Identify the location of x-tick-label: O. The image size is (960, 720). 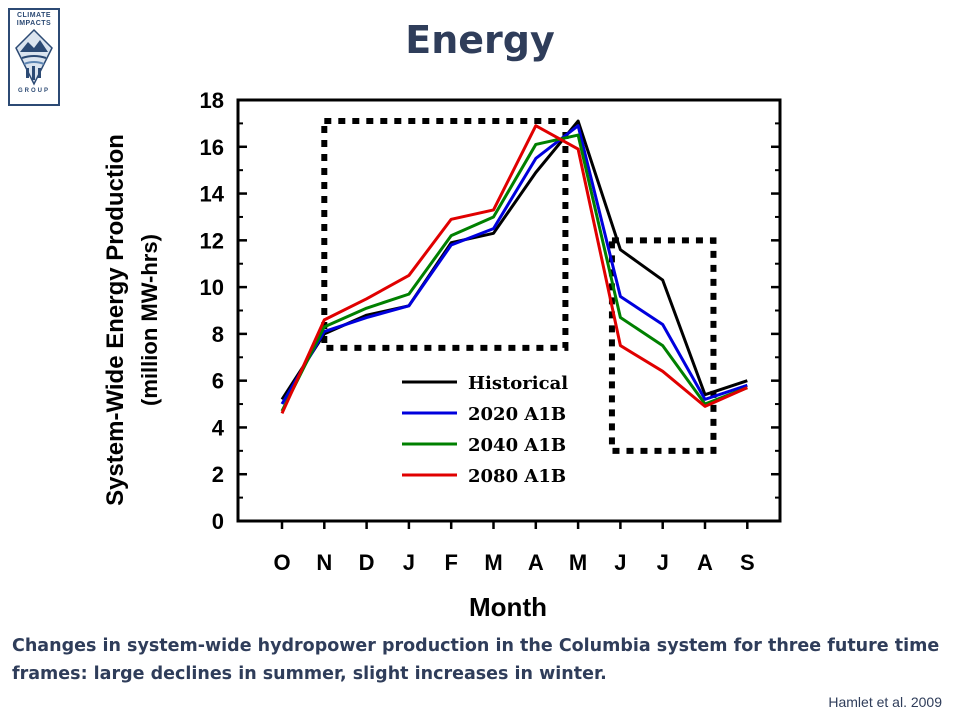
(281, 562).